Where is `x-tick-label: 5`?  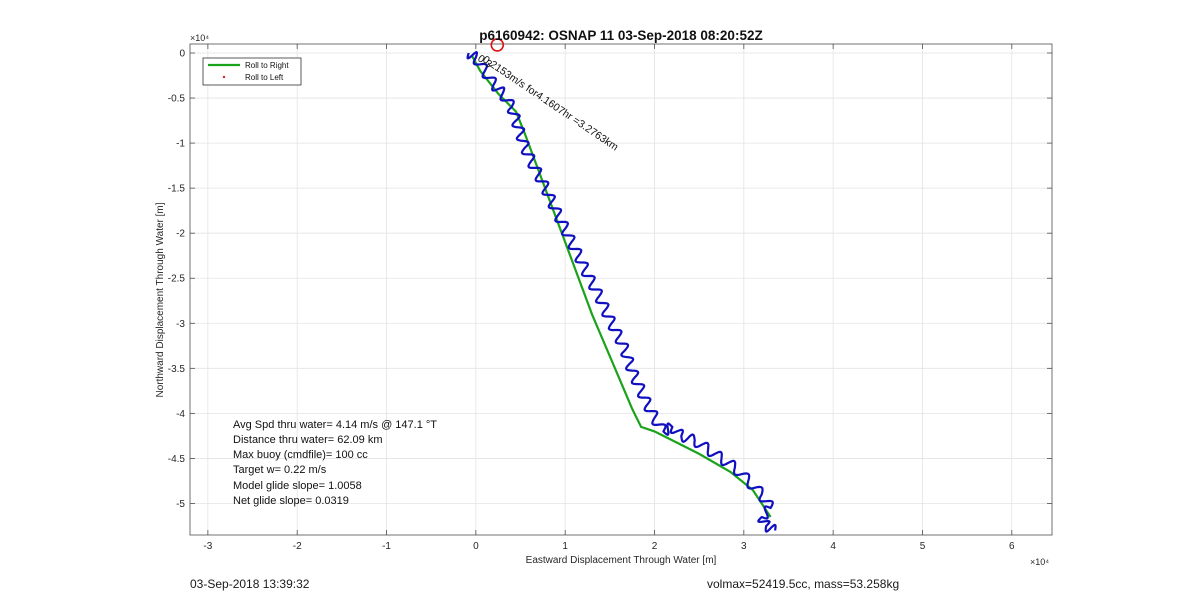 x-tick-label: 5 is located at coordinates (923, 546).